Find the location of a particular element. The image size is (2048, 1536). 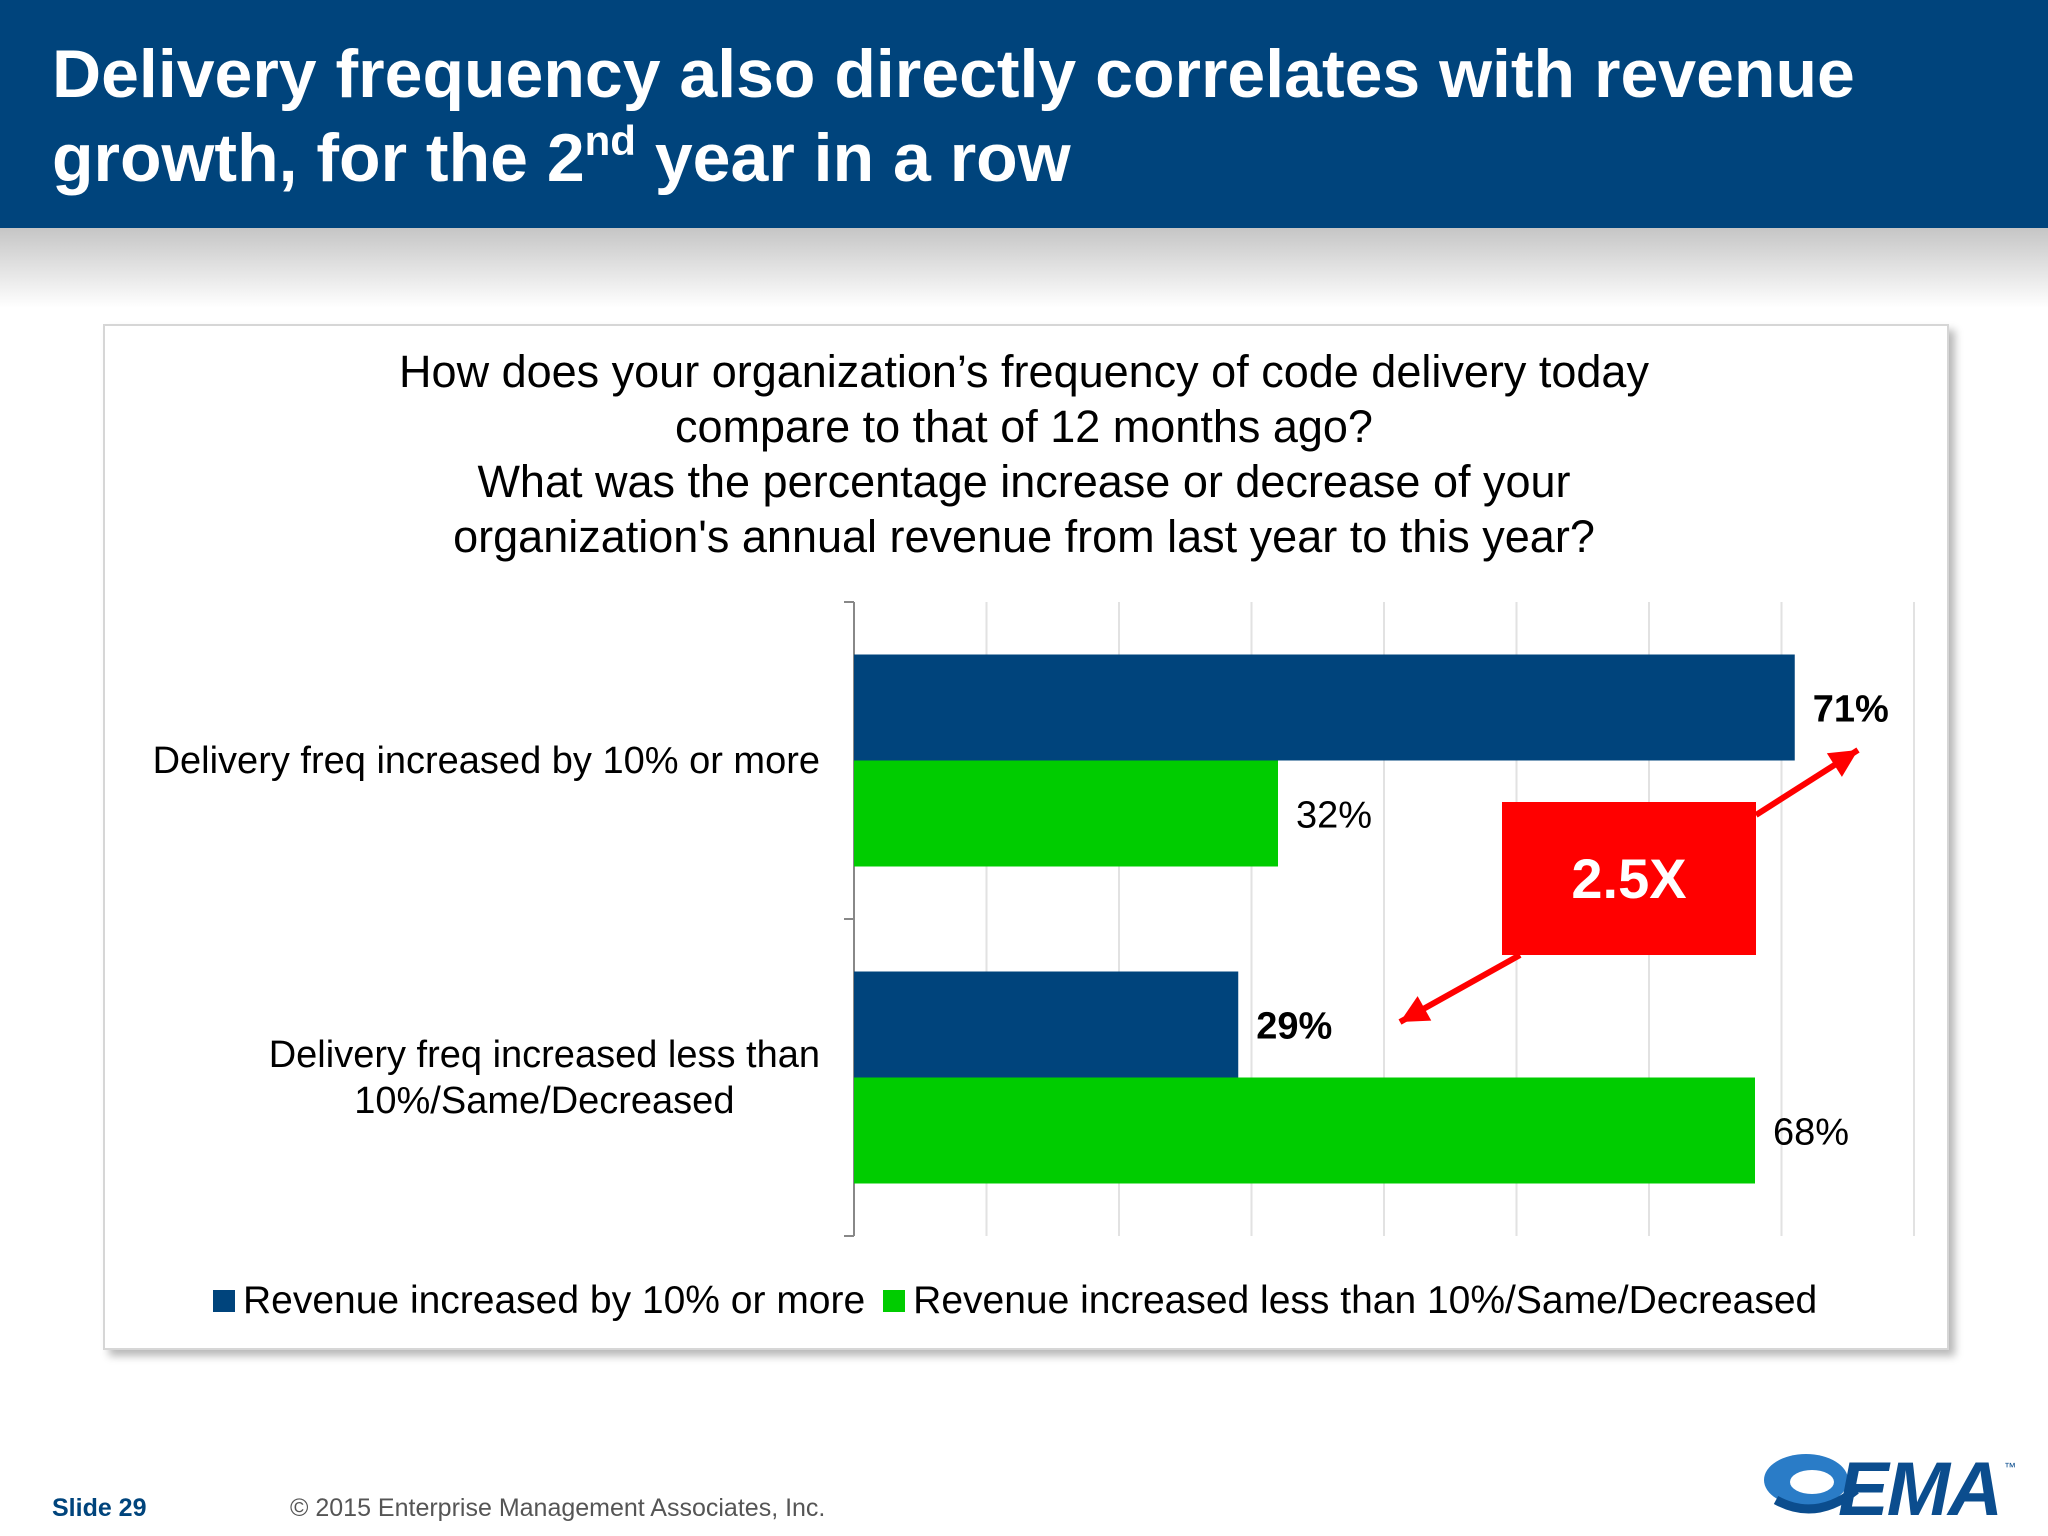

title-line-2-start: growth, for the 2 is located at coordinates (318, 158).